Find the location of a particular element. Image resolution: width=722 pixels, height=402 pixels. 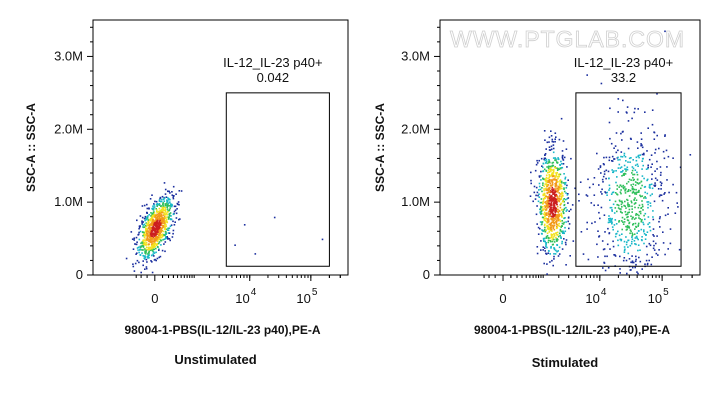

y-tick-label: 1.0M is located at coordinates (415, 201).